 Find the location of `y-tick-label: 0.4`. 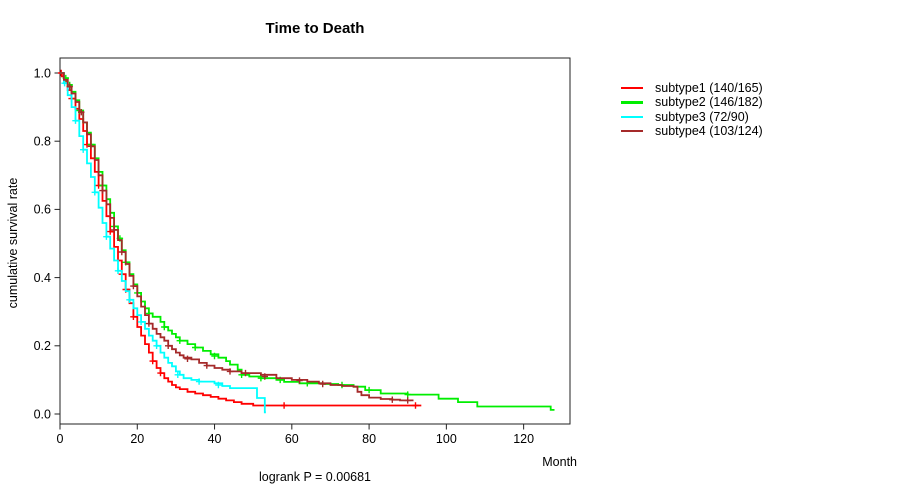

y-tick-label: 0.4 is located at coordinates (42, 278).